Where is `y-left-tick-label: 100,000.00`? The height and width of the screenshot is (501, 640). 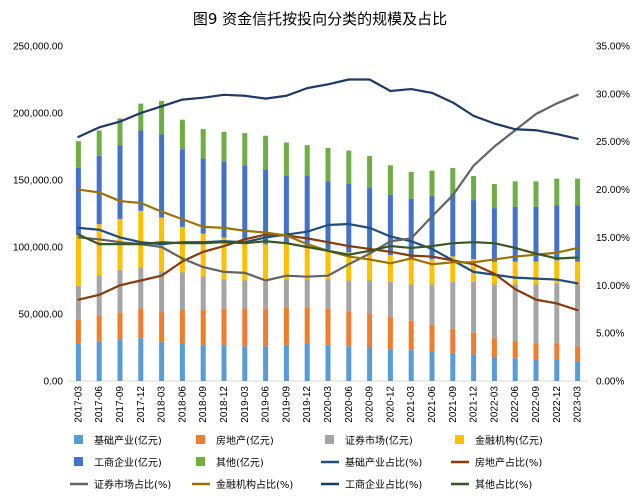 y-left-tick-label: 100,000.00 is located at coordinates (38, 248).